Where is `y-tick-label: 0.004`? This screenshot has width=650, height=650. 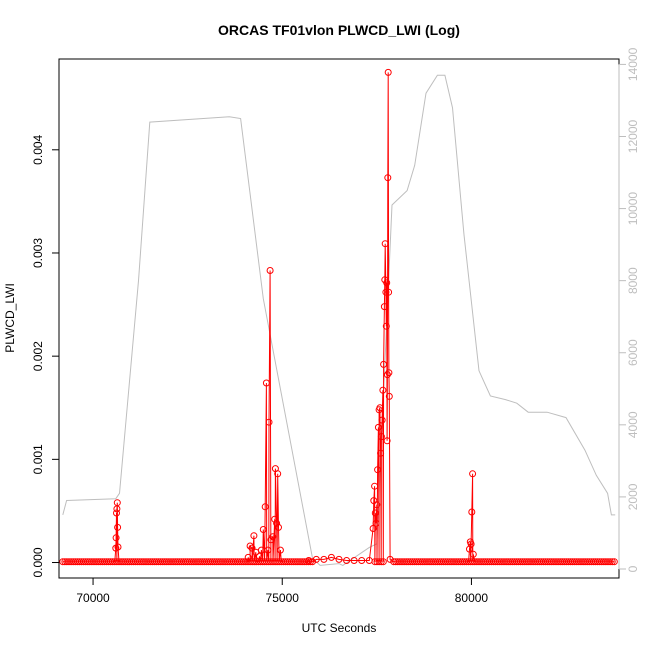 y-tick-label: 0.004 is located at coordinates (38, 149).